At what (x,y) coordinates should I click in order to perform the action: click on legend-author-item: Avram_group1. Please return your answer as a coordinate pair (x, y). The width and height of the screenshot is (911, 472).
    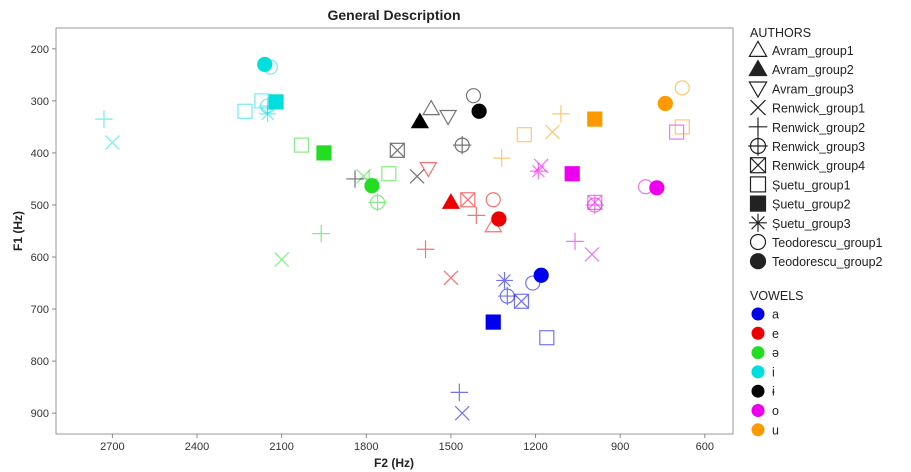
    Looking at the image, I should click on (801, 49).